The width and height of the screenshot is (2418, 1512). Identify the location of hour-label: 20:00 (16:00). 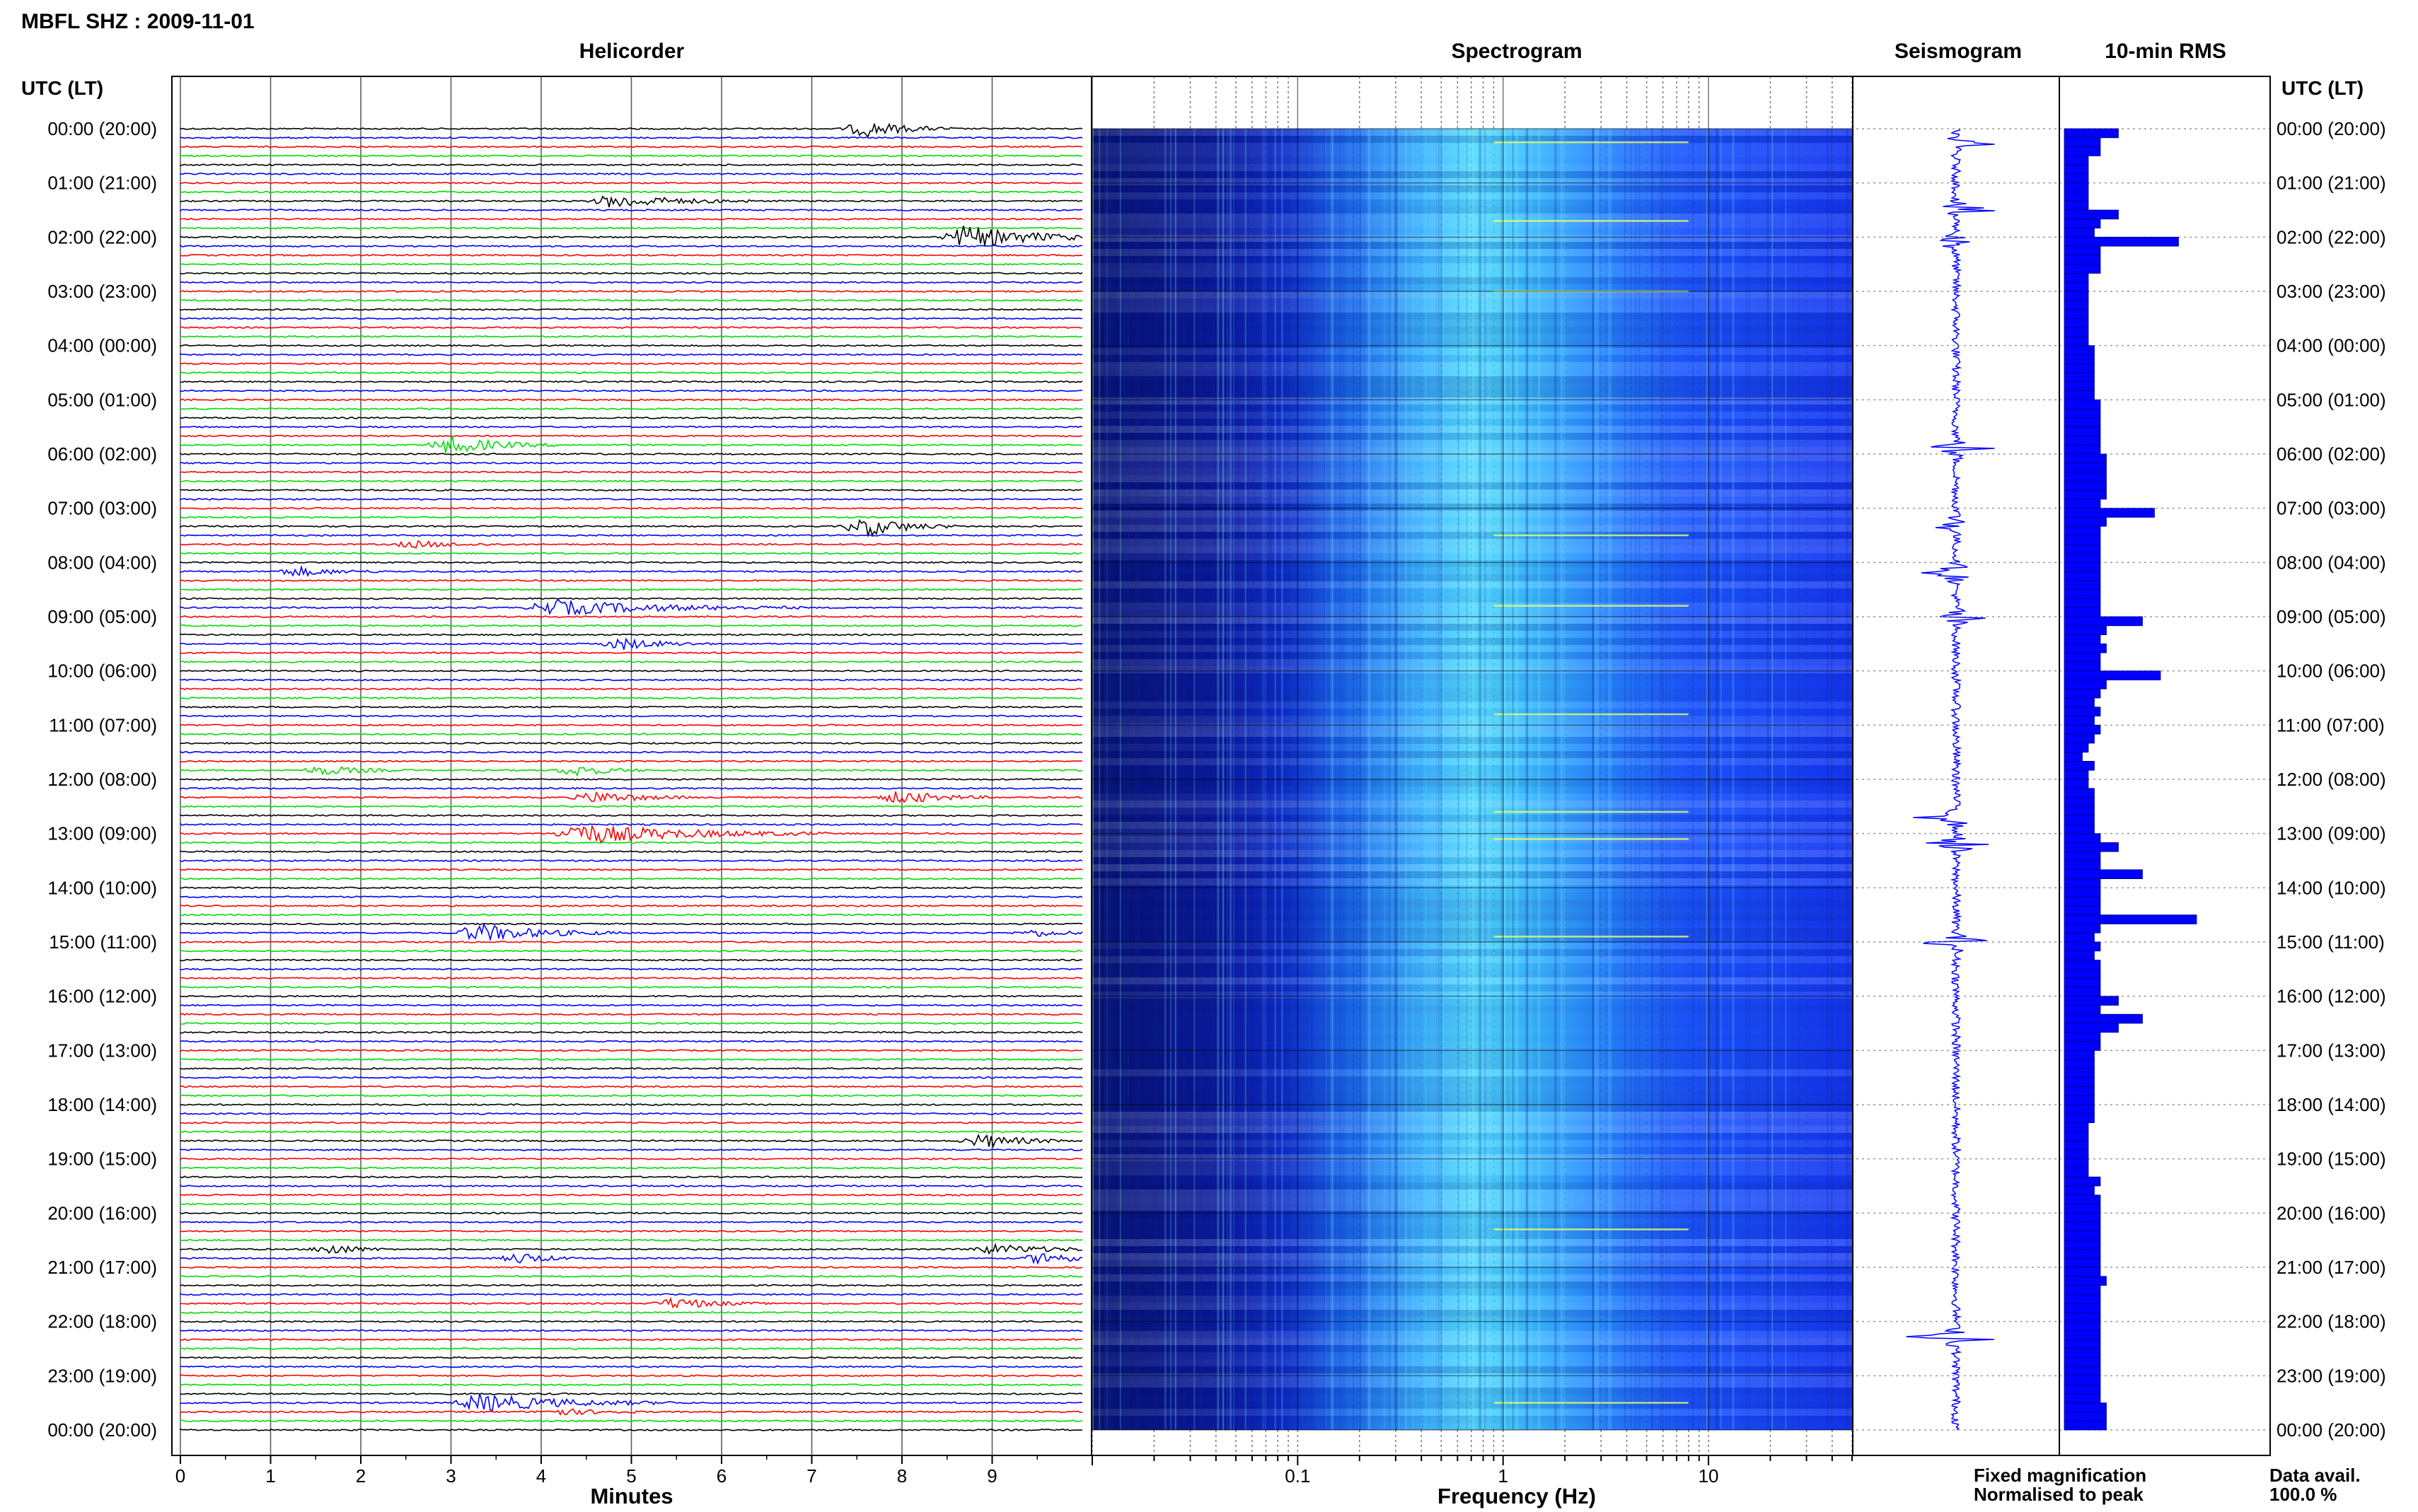
(2331, 1212).